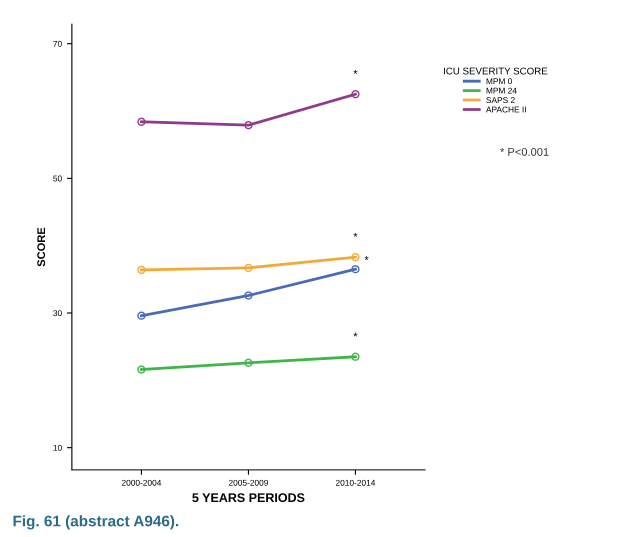  What do you see at coordinates (356, 483) in the screenshot?
I see `x-tick-label: 2010-2014` at bounding box center [356, 483].